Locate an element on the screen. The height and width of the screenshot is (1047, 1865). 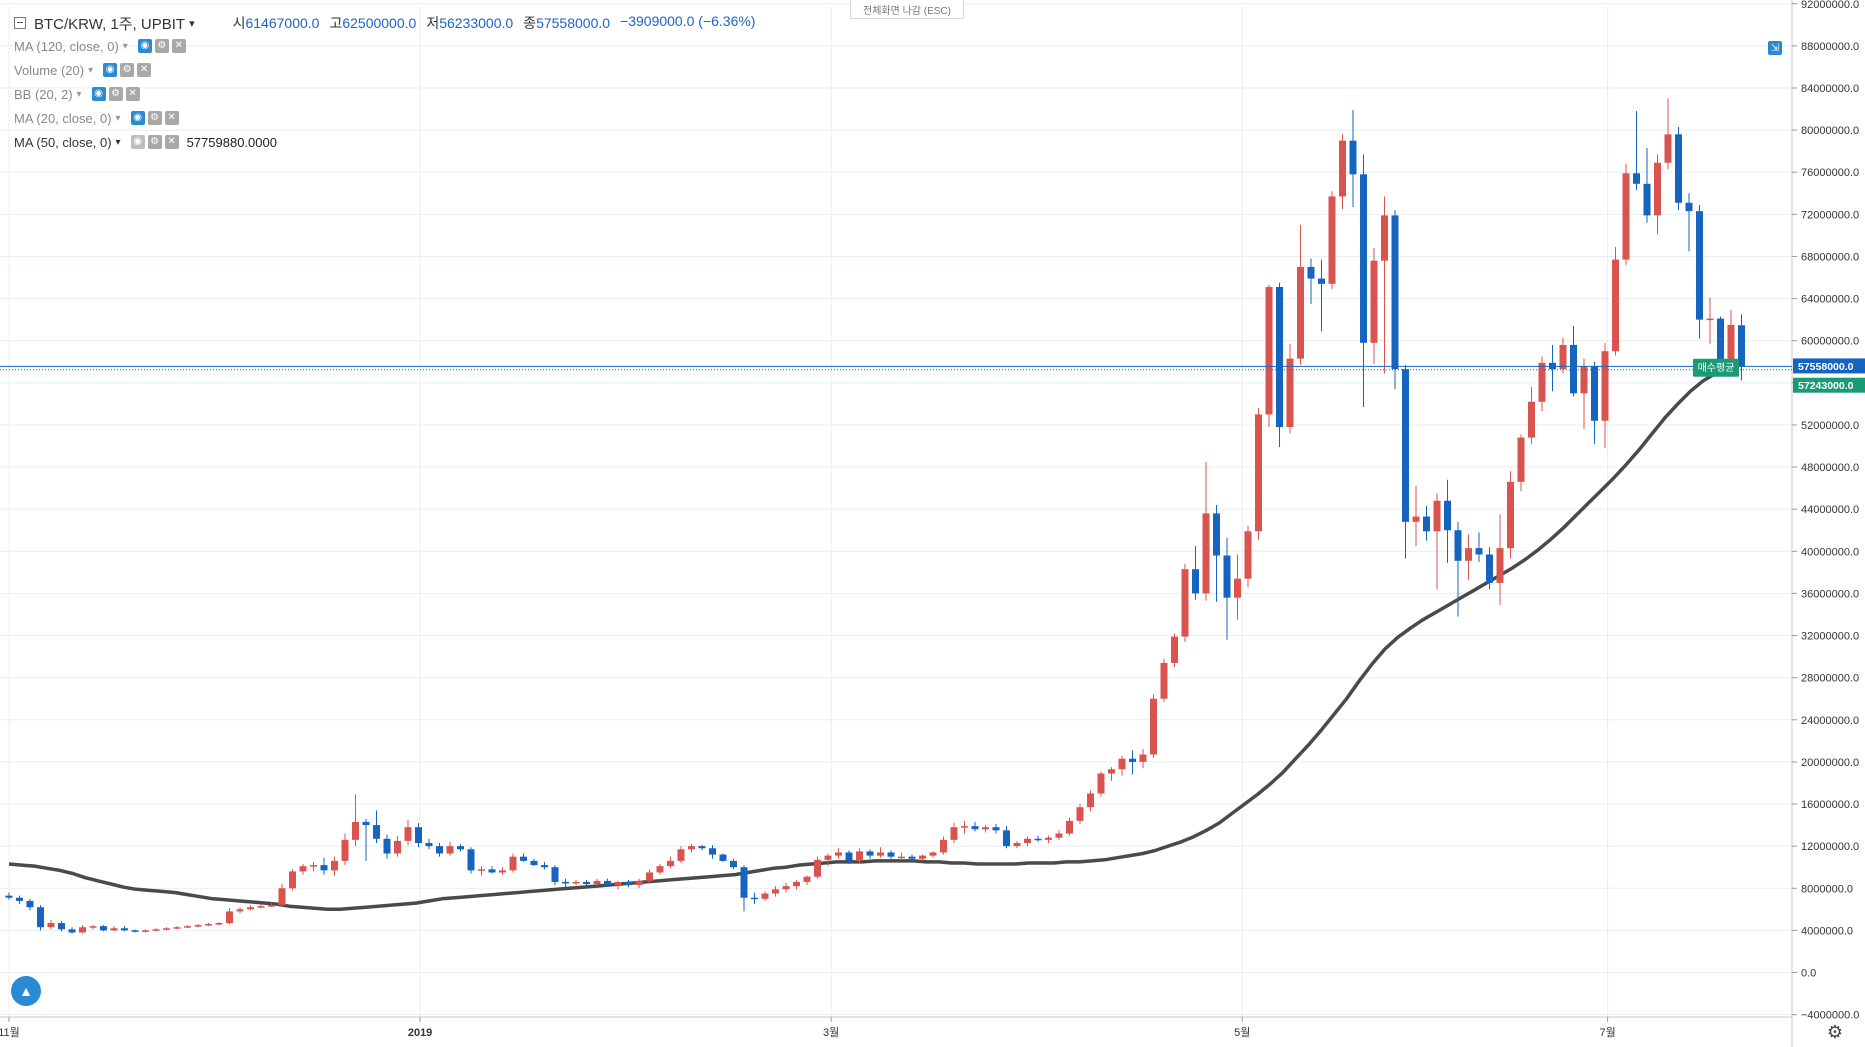
price-tick-label: 36000000.0 is located at coordinates (1830, 594).